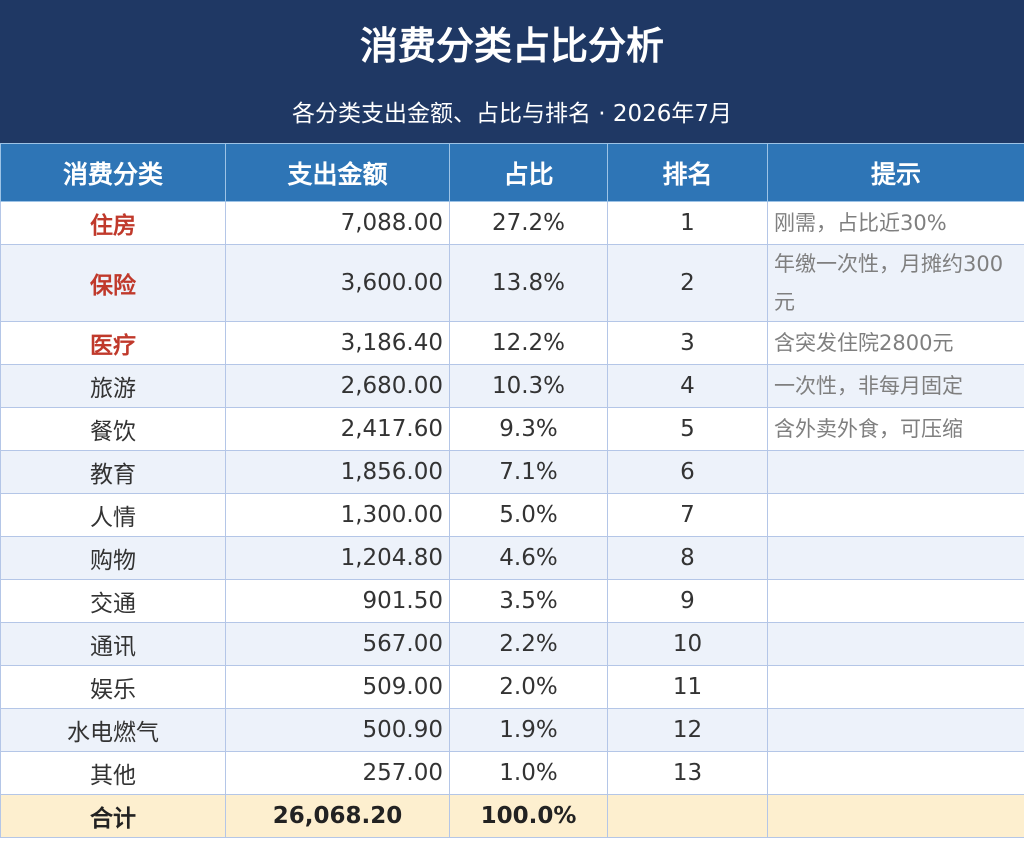 The height and width of the screenshot is (848, 1024). Describe the element at coordinates (687, 816) in the screenshot. I see `total-rank-cell` at that location.